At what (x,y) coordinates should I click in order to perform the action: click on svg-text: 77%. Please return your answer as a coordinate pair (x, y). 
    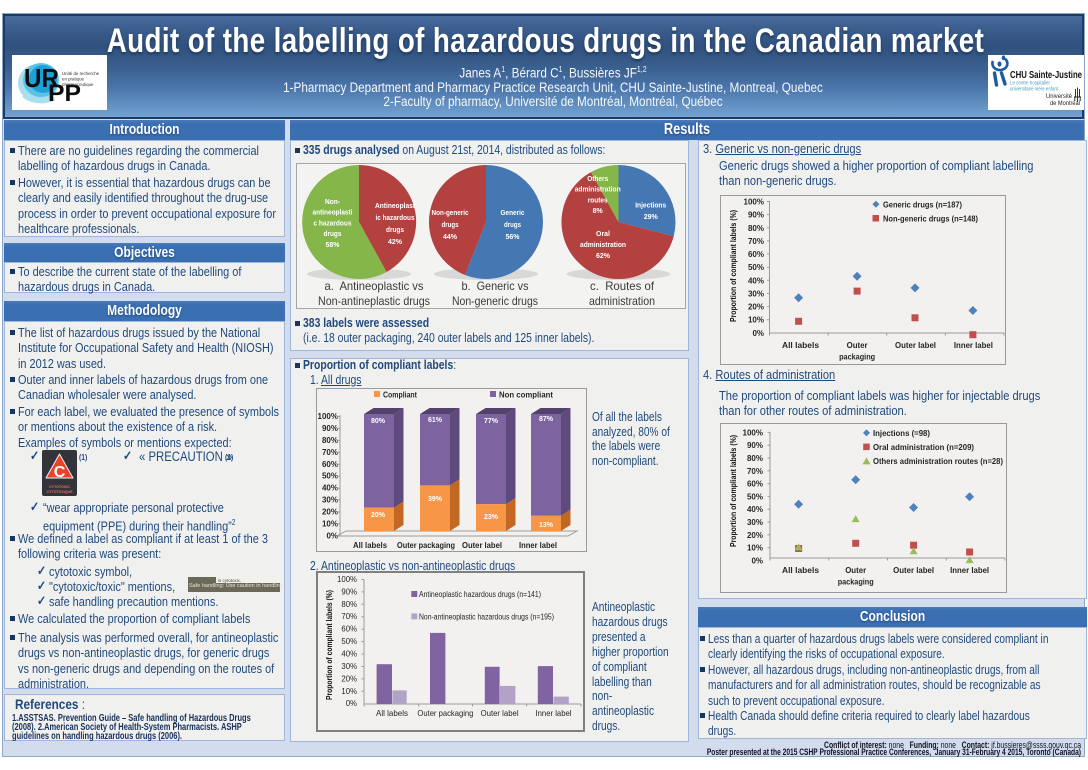
    Looking at the image, I should click on (491, 421).